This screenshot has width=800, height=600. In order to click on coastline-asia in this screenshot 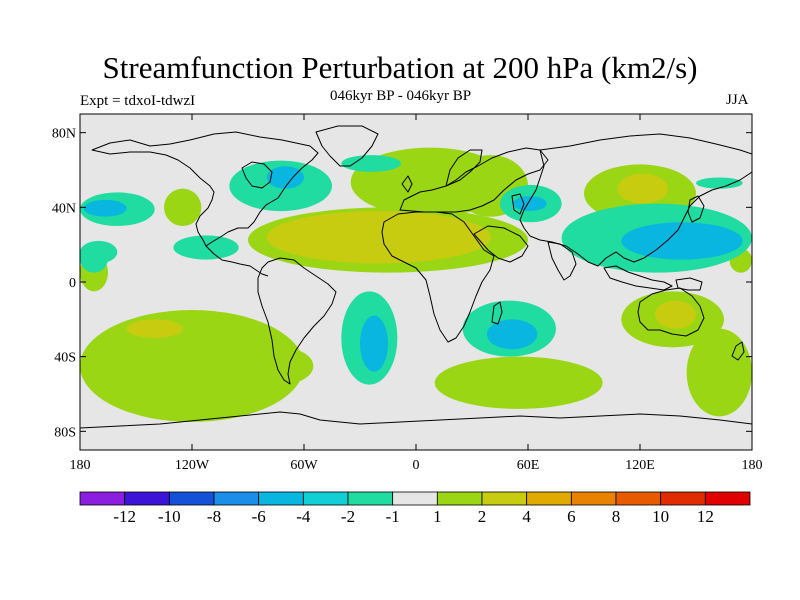, I will do `click(635, 200)`.